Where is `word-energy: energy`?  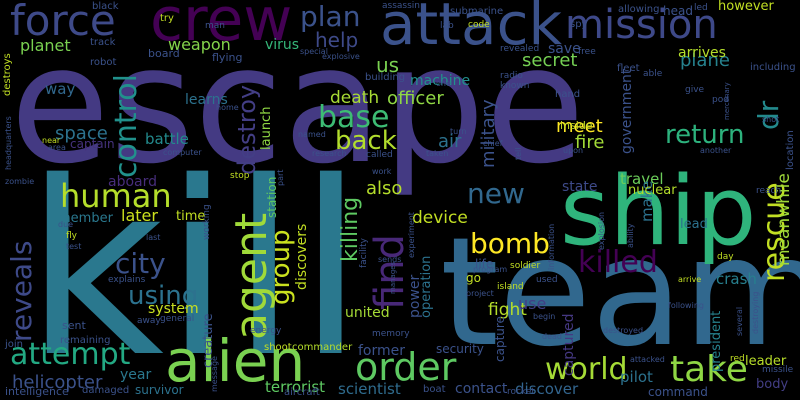 word-energy: energy is located at coordinates (266, 331).